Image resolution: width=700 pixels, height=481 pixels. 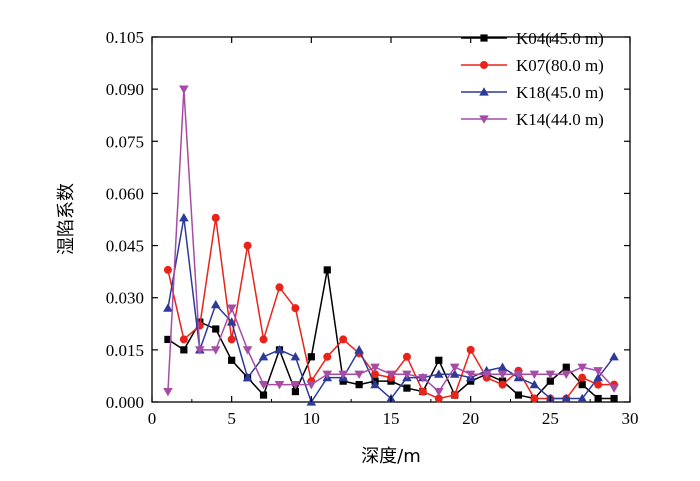 What do you see at coordinates (125, 141) in the screenshot?
I see `y-tick-label: 0.075` at bounding box center [125, 141].